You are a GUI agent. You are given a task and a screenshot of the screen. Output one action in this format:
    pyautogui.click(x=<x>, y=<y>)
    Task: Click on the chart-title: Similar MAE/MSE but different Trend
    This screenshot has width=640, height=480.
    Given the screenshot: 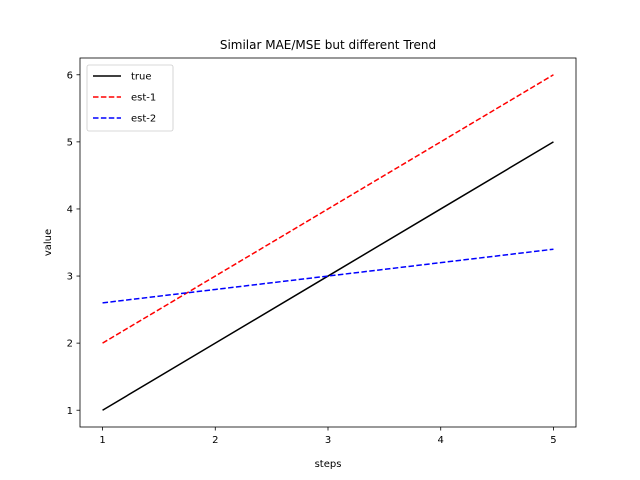 What is the action you would take?
    pyautogui.click(x=328, y=45)
    